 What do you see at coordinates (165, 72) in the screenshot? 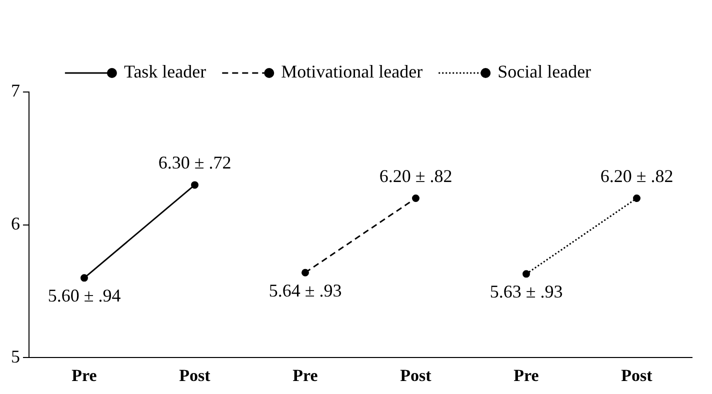
I see `legend-label: Task leader` at bounding box center [165, 72].